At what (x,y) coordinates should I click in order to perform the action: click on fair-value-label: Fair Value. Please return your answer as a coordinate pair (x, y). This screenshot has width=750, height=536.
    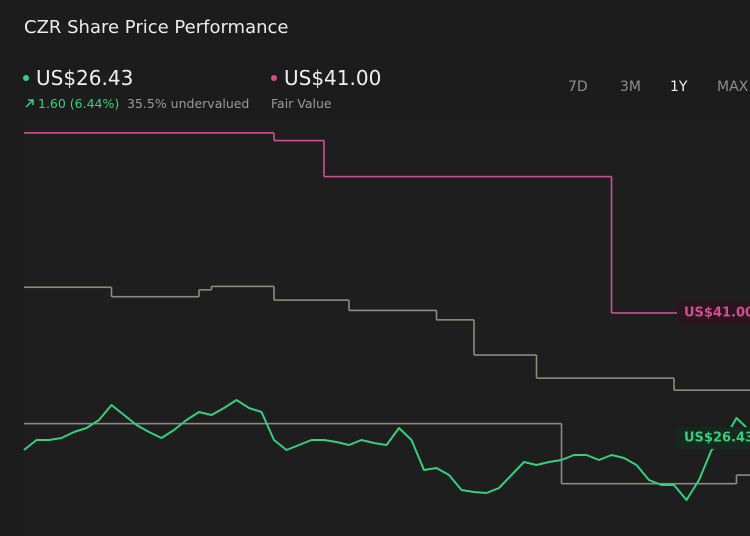
    Looking at the image, I should click on (301, 103).